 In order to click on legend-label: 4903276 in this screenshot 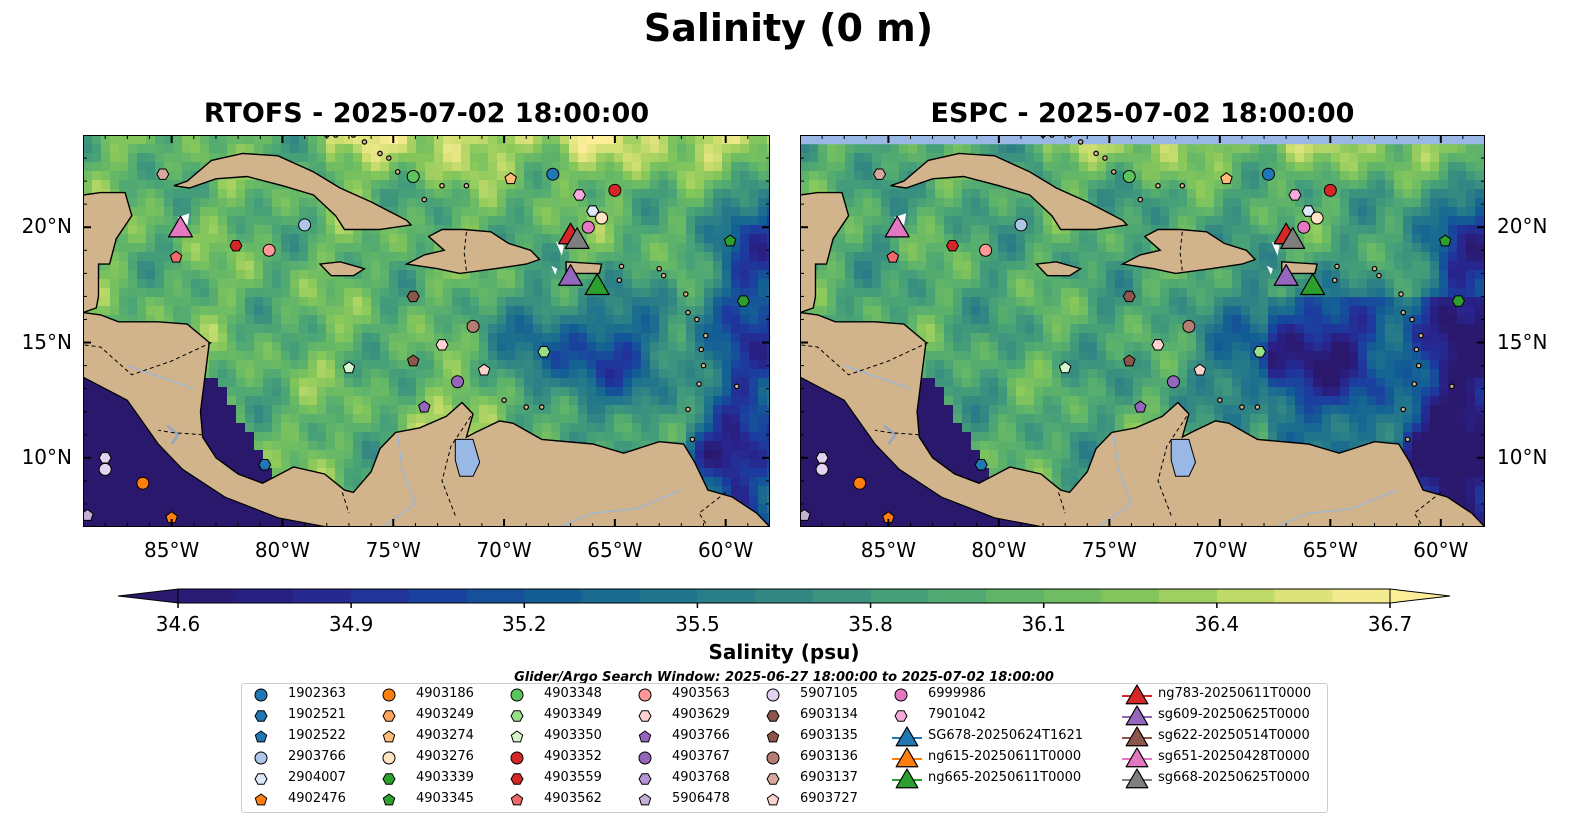, I will do `click(445, 756)`.